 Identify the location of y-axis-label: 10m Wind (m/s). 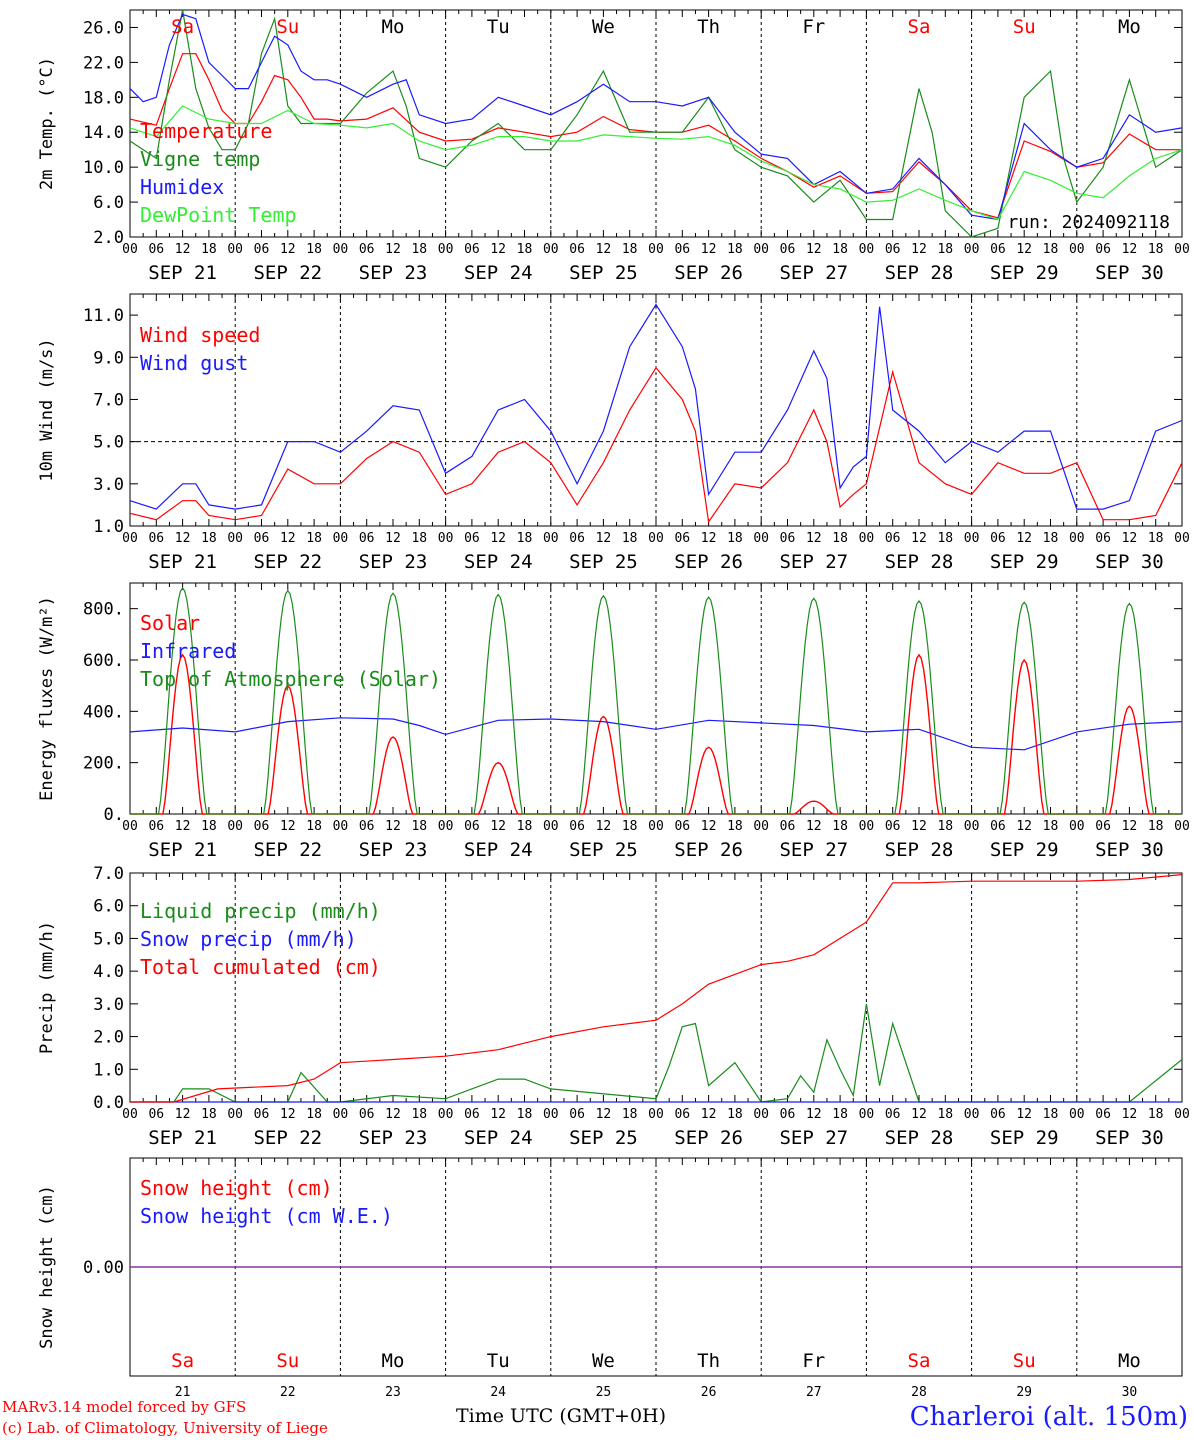
(47, 409).